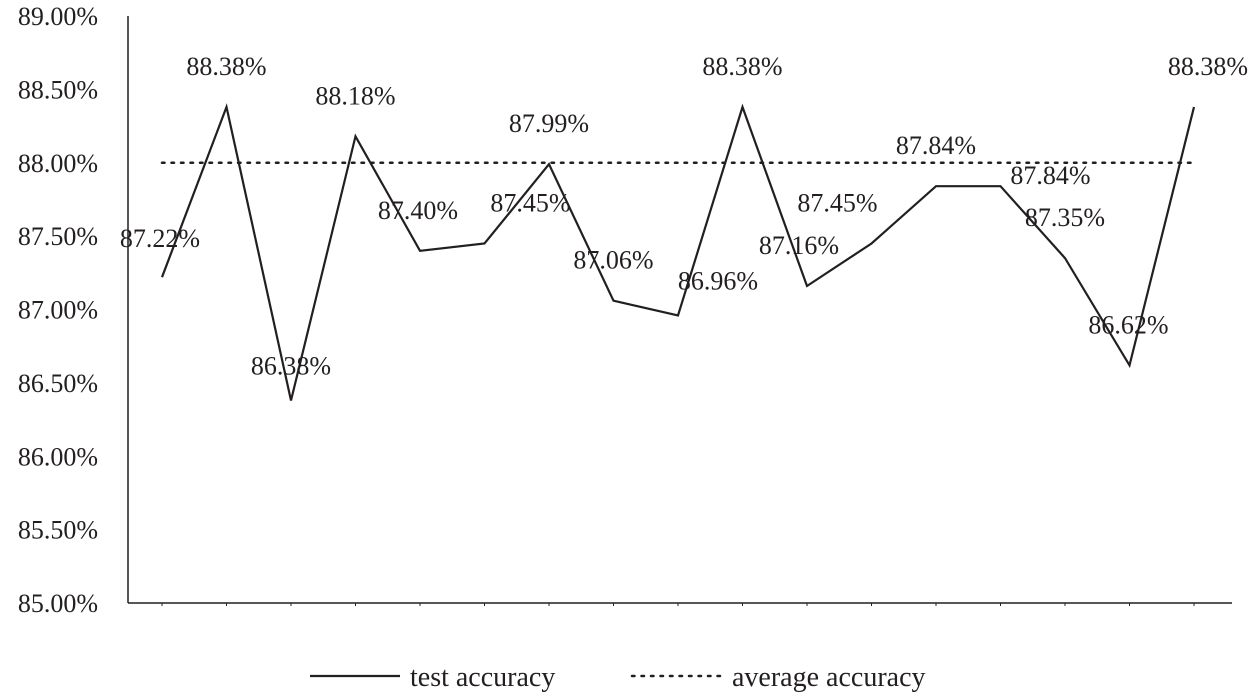 The image size is (1250, 692). I want to click on y-tick-label: 85.50%, so click(58, 530).